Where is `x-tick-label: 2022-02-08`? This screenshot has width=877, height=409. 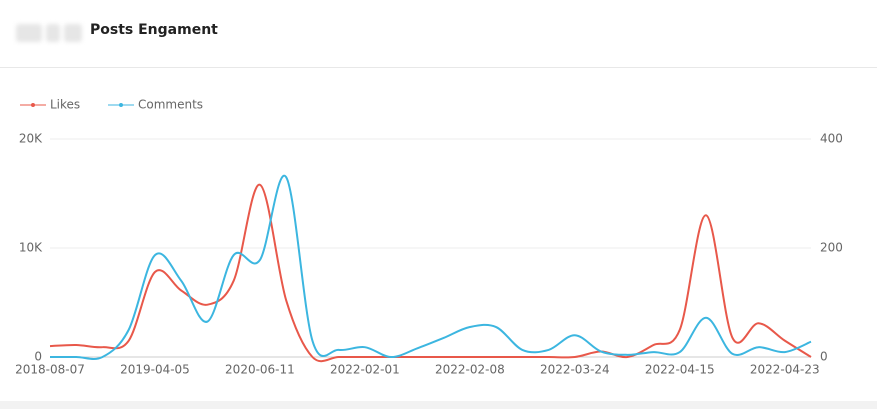
x-tick-label: 2022-02-08 is located at coordinates (470, 370).